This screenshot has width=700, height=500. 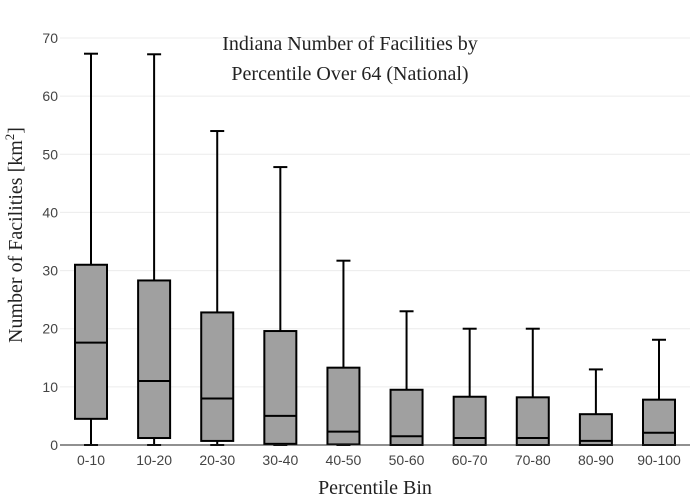 I want to click on y-axis-title-suffix: ], so click(x=16, y=130).